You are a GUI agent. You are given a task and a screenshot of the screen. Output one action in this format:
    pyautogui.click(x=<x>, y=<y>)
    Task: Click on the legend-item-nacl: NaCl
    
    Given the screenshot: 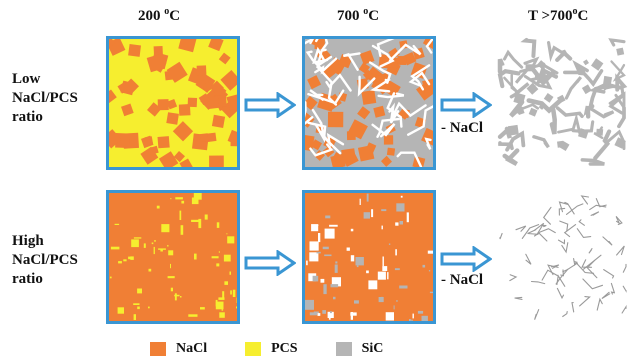 What is the action you would take?
    pyautogui.click(x=178, y=349)
    